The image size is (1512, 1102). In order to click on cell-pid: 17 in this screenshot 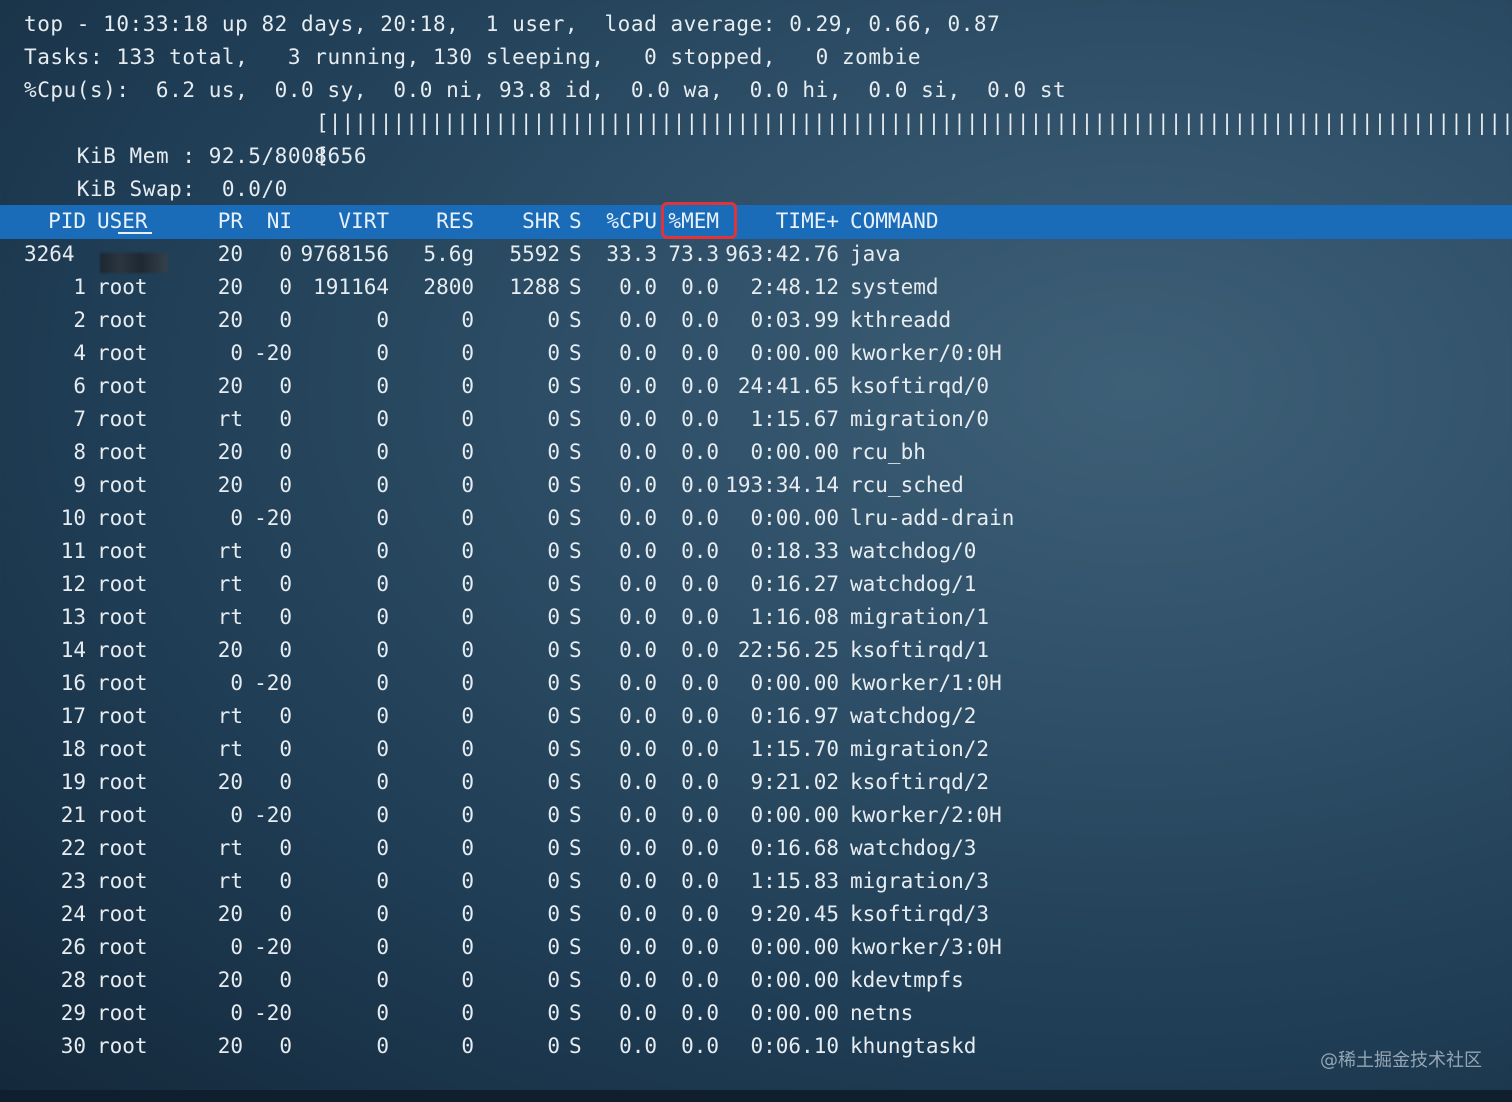, I will do `click(73, 716)`.